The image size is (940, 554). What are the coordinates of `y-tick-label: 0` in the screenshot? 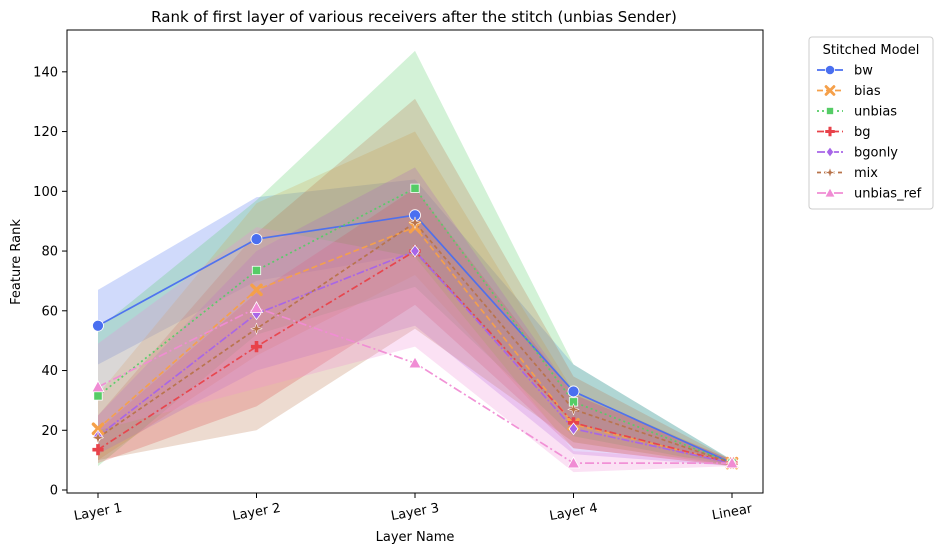 It's located at (54, 491).